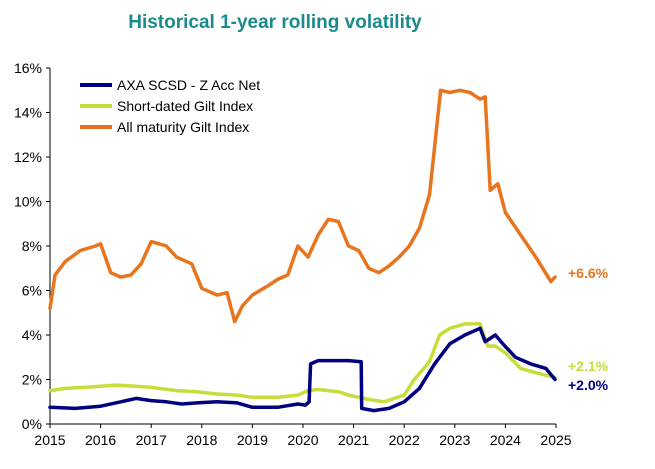 The image size is (655, 469). I want to click on x-tick-label: 2018, so click(201, 440).